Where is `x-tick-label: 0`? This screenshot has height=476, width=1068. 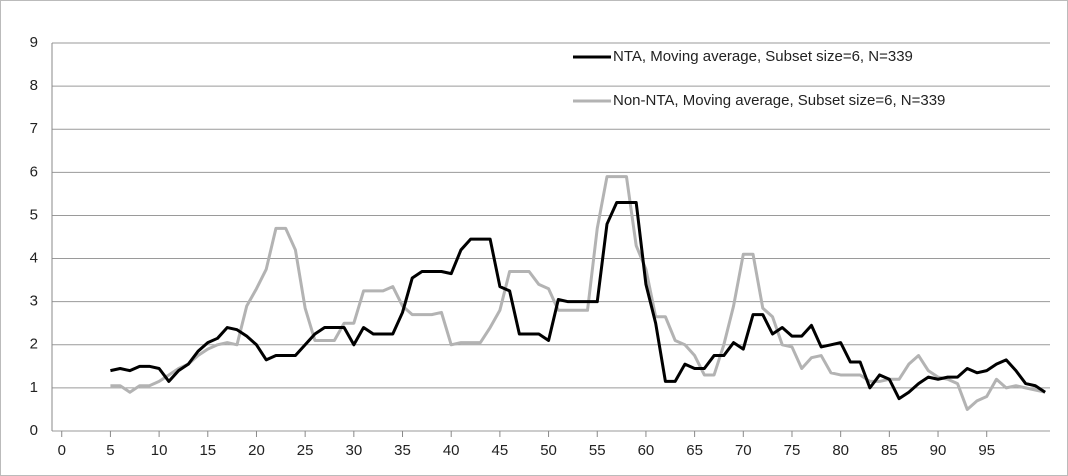 x-tick-label: 0 is located at coordinates (62, 450).